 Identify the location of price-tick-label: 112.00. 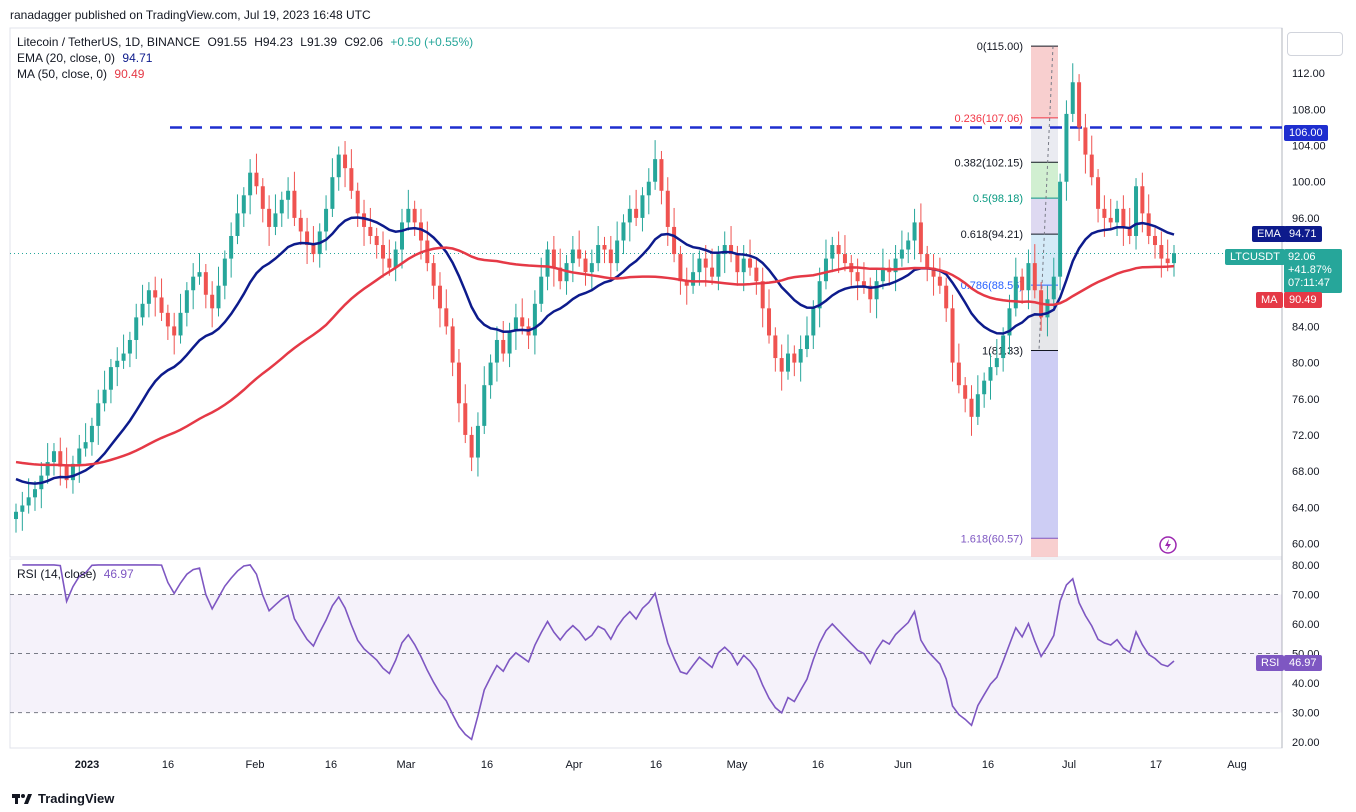
(1308, 74).